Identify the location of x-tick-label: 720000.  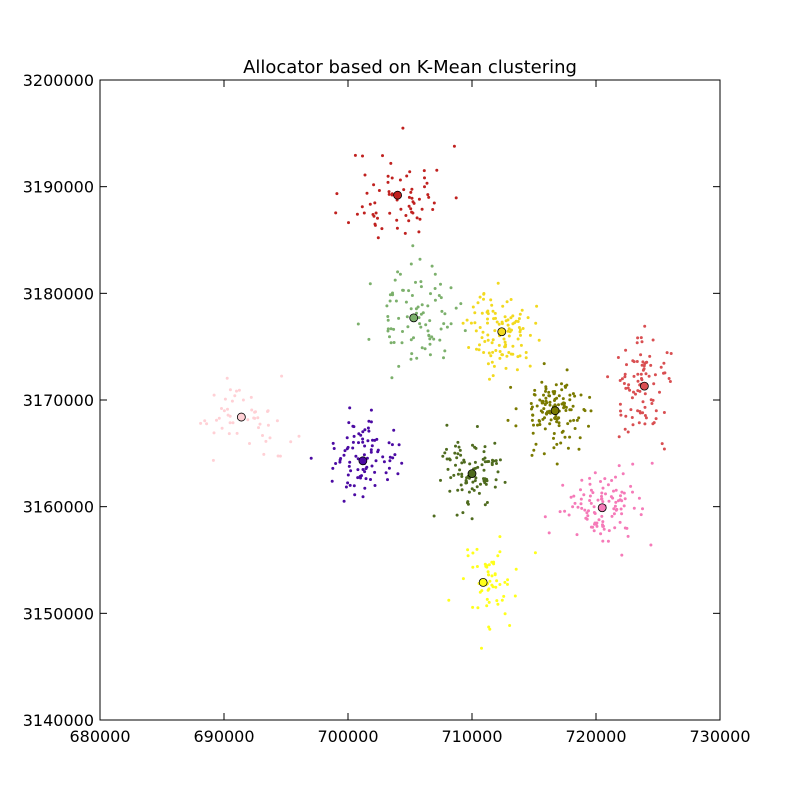
(595, 736).